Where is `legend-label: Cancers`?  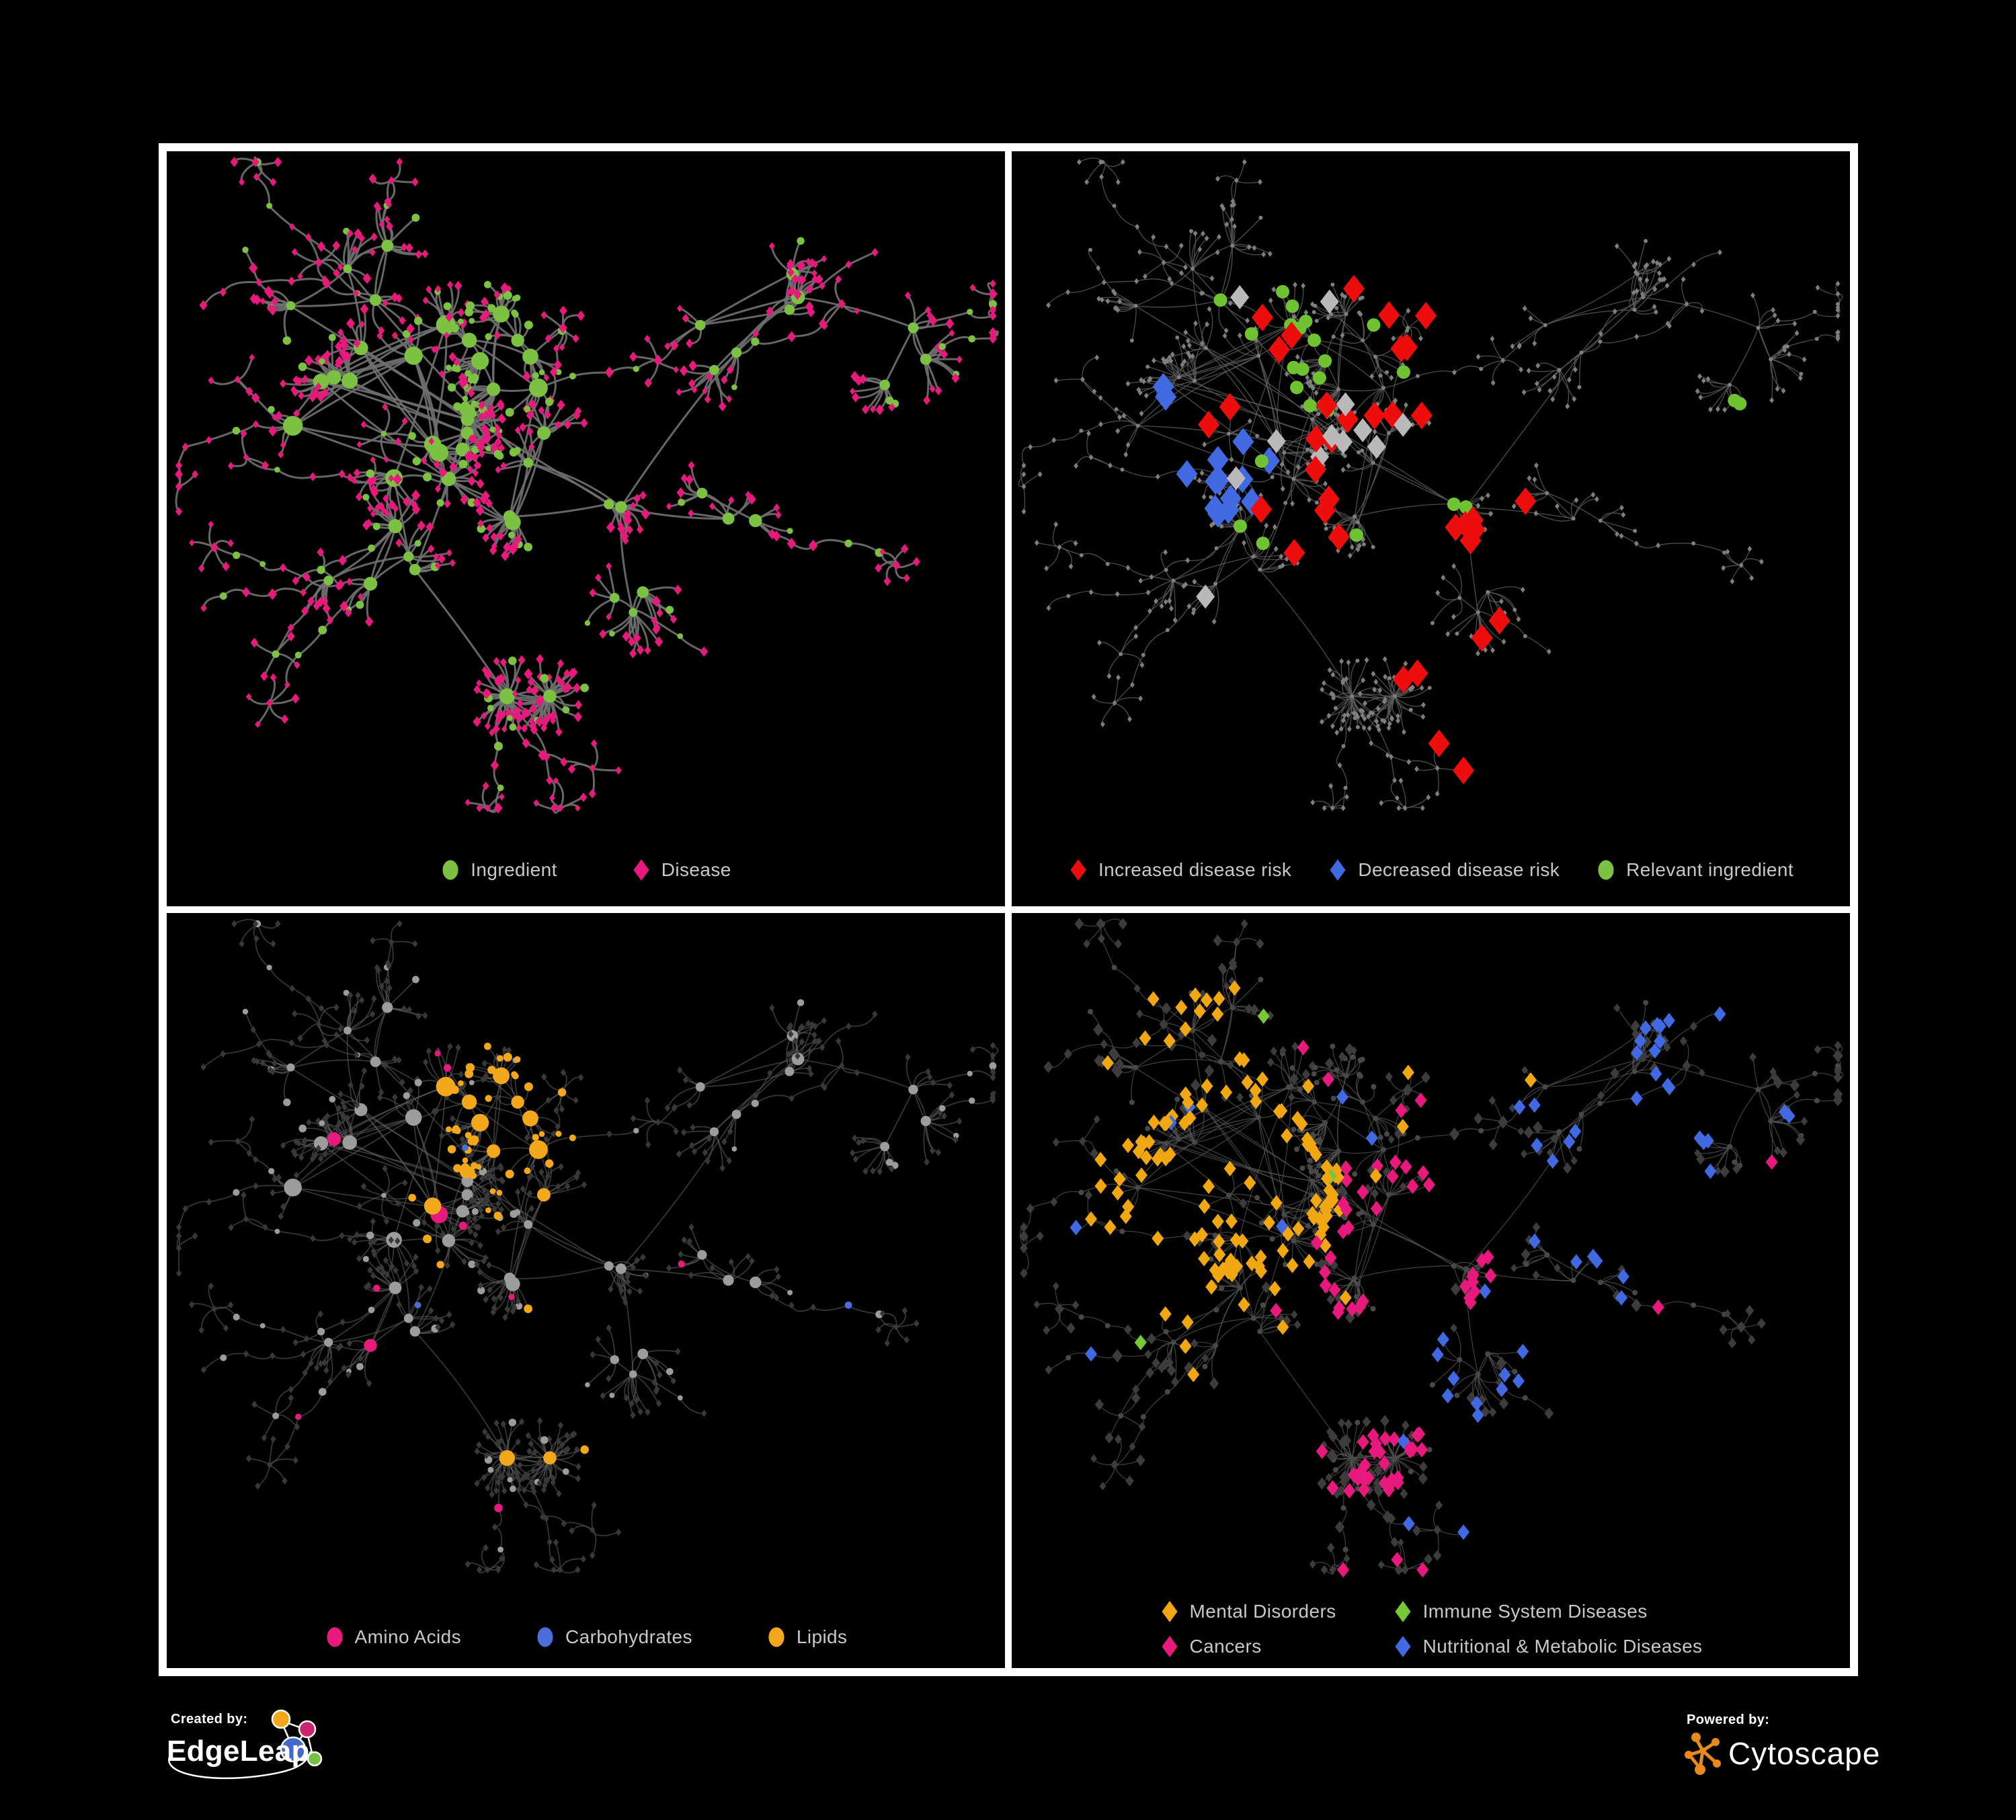 legend-label: Cancers is located at coordinates (1225, 1646).